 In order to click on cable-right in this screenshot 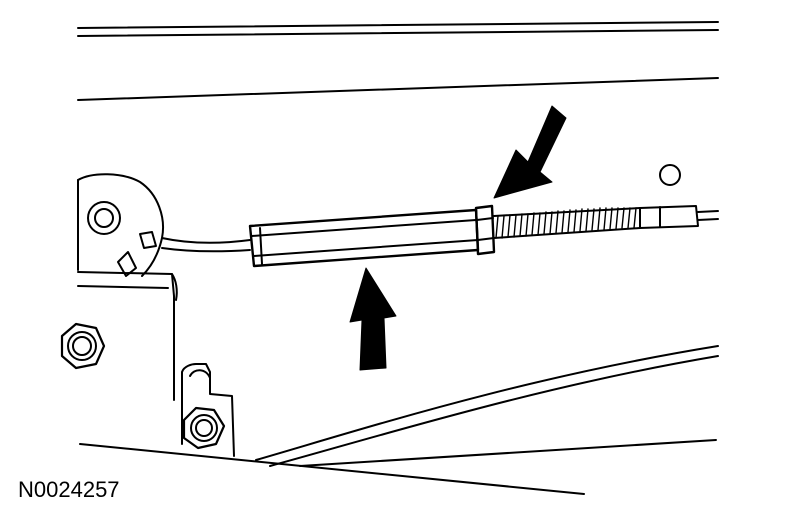, I will do `click(708, 211)`.